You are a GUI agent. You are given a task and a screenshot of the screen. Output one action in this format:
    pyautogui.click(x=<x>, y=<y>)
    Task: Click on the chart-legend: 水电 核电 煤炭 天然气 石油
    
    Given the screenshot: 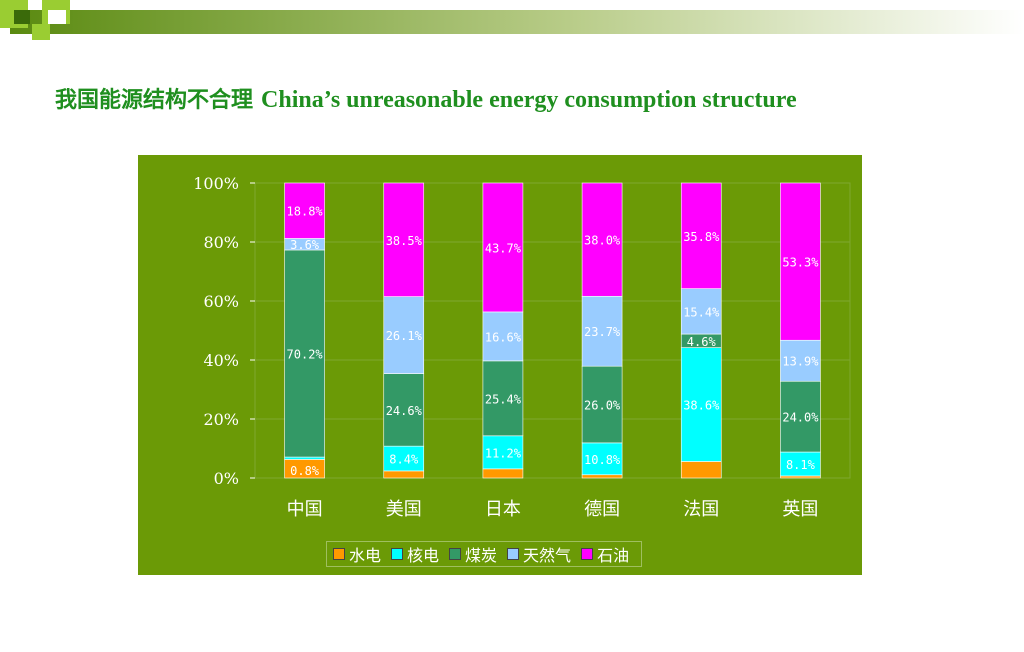 What is the action you would take?
    pyautogui.click(x=484, y=554)
    